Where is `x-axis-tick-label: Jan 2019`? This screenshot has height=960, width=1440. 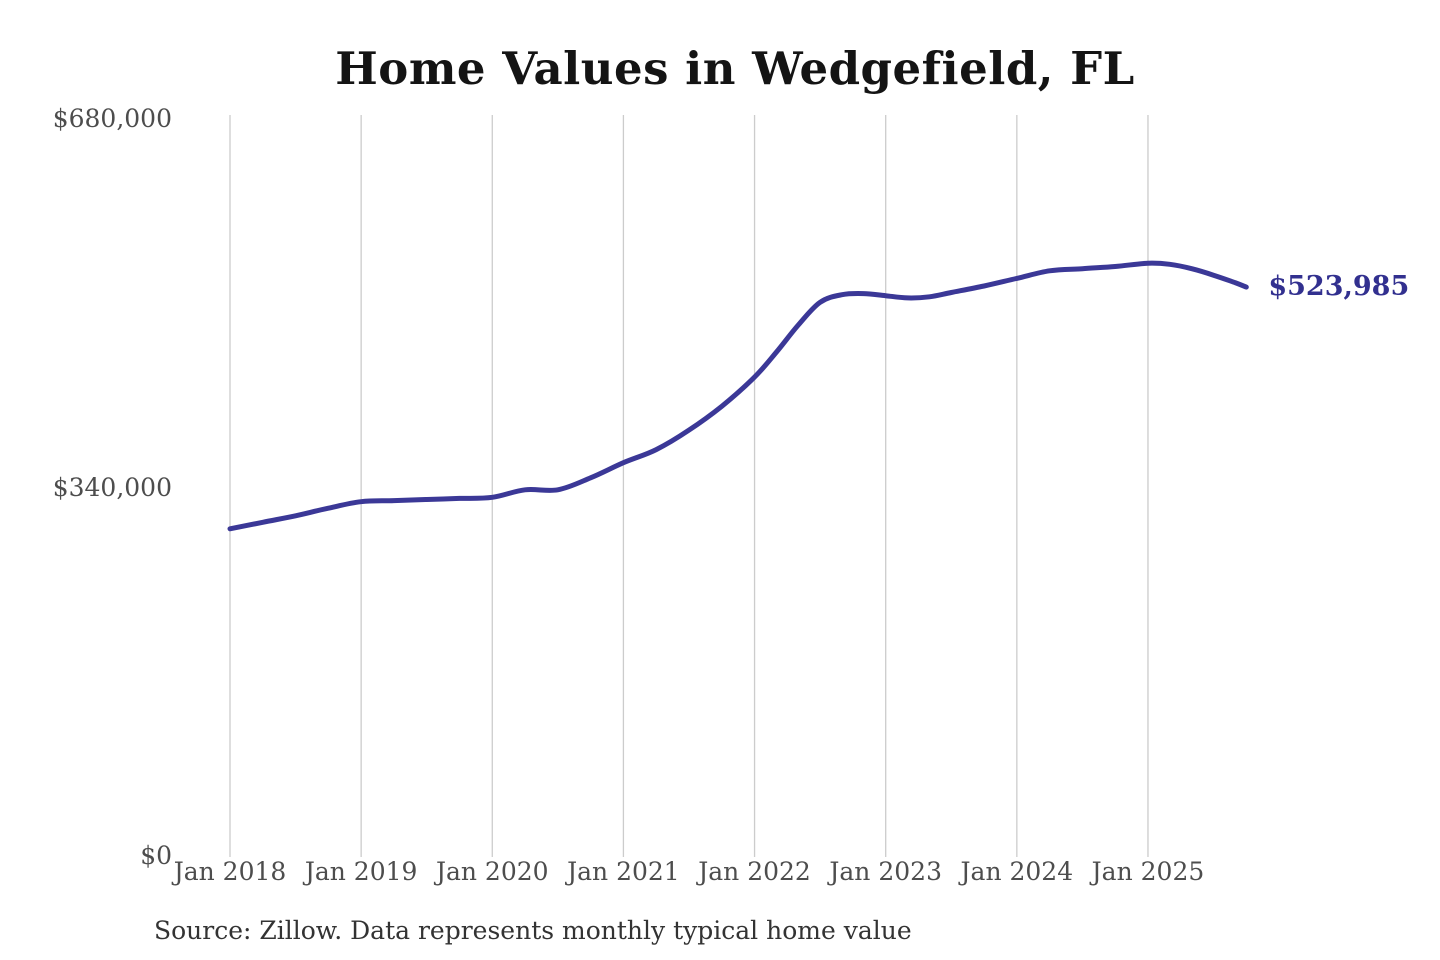
x-axis-tick-label: Jan 2019 is located at coordinates (361, 871).